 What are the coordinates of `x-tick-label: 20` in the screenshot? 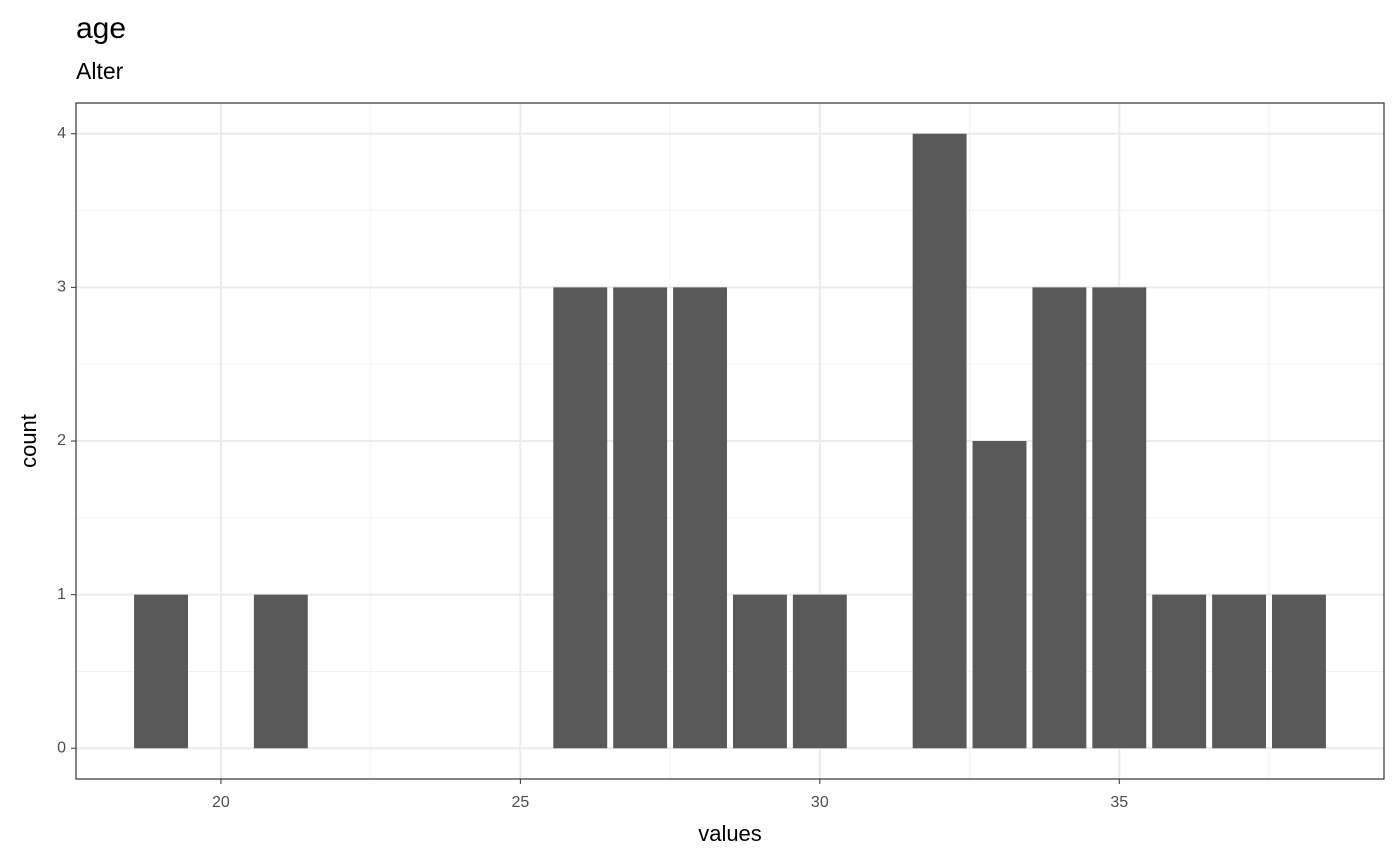 It's located at (221, 802).